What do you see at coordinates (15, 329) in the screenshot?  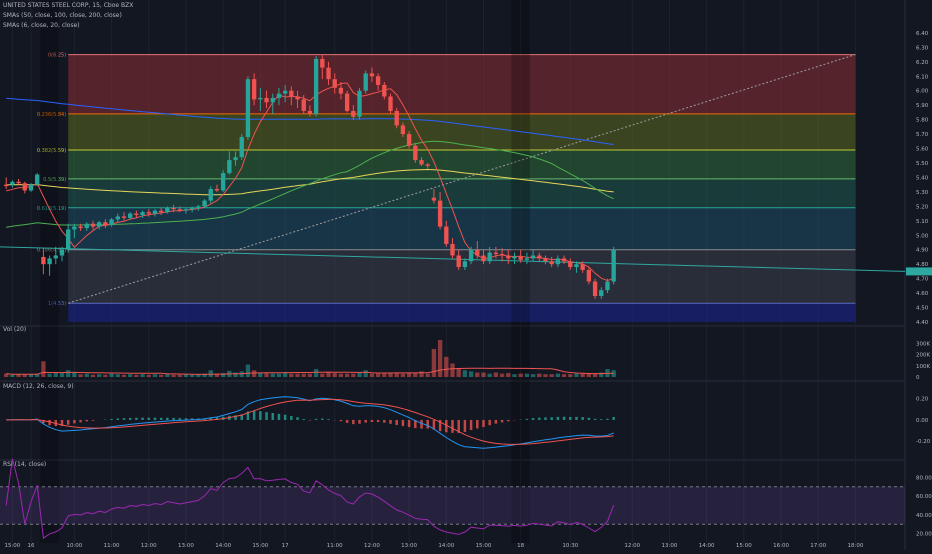 I see `volume-pane-label: Vol (20)` at bounding box center [15, 329].